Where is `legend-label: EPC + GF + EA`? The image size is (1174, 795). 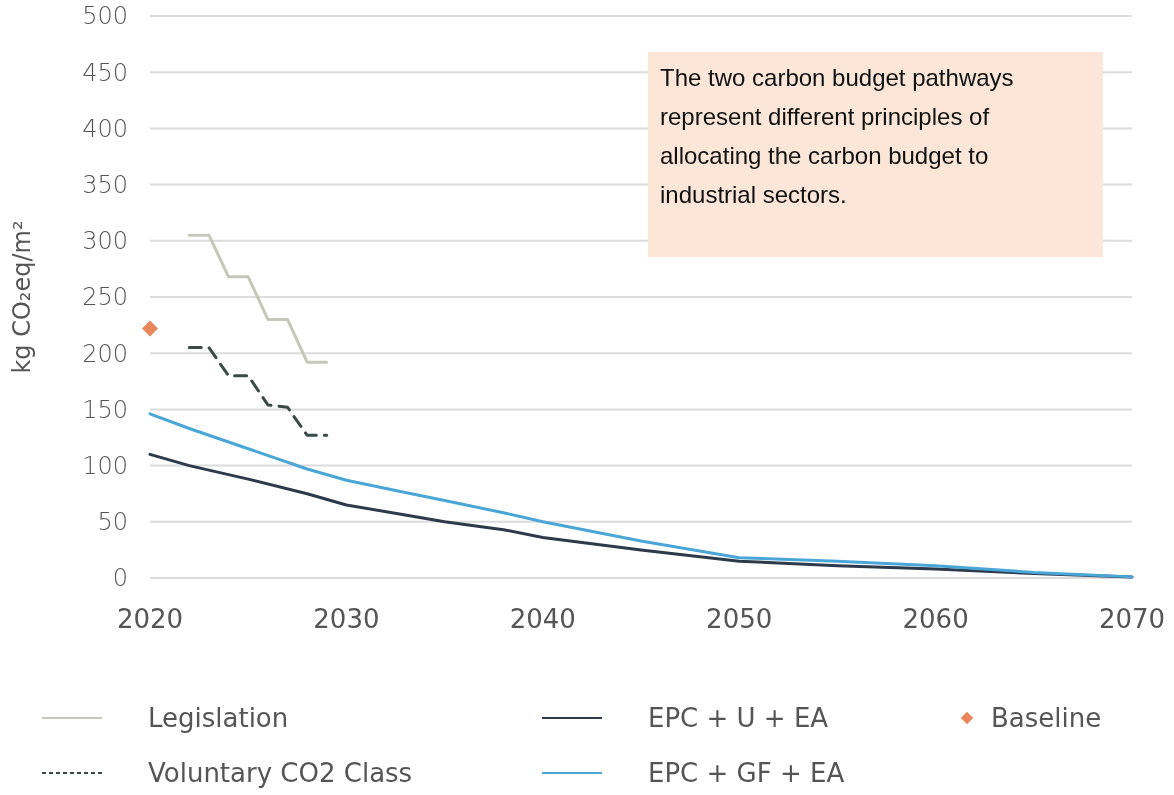 legend-label: EPC + GF + EA is located at coordinates (746, 773).